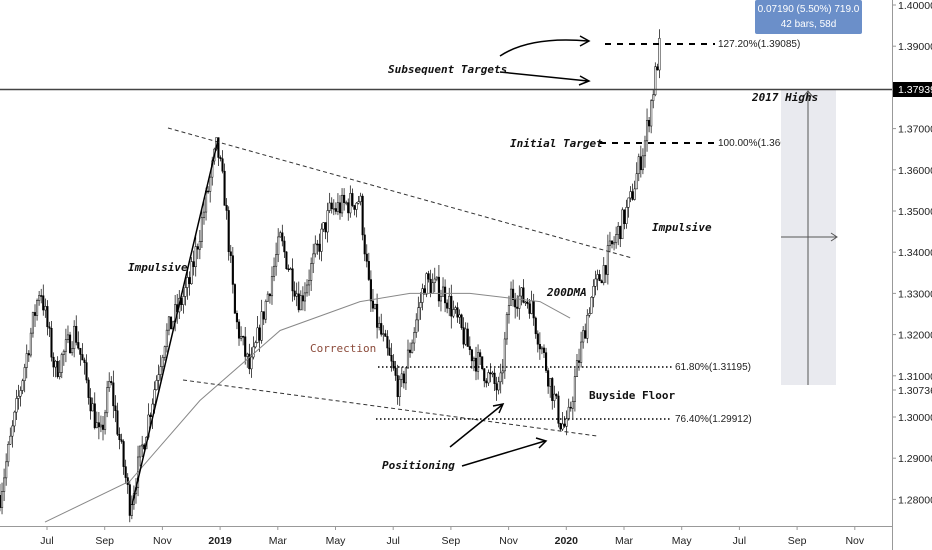  Describe the element at coordinates (624, 541) in the screenshot. I see `time-tick-label: Mar` at that location.